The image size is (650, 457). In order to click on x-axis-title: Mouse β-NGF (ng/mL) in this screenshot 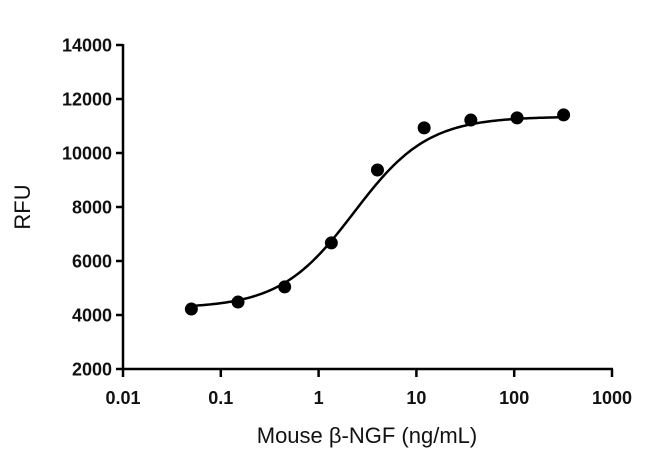, I will do `click(367, 435)`.